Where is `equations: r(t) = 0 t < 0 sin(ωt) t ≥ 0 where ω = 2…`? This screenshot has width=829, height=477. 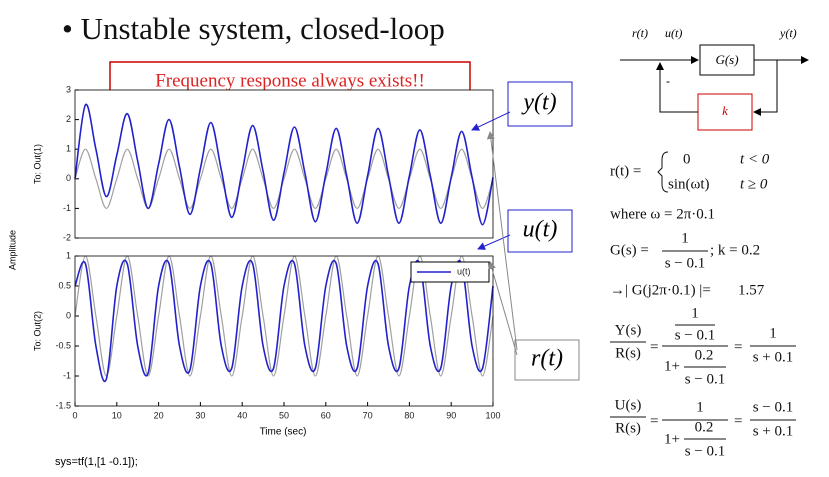 equations: r(t) = 0 t < 0 sin(ωt) t ≥ 0 where ω = 2… is located at coordinates (703, 305).